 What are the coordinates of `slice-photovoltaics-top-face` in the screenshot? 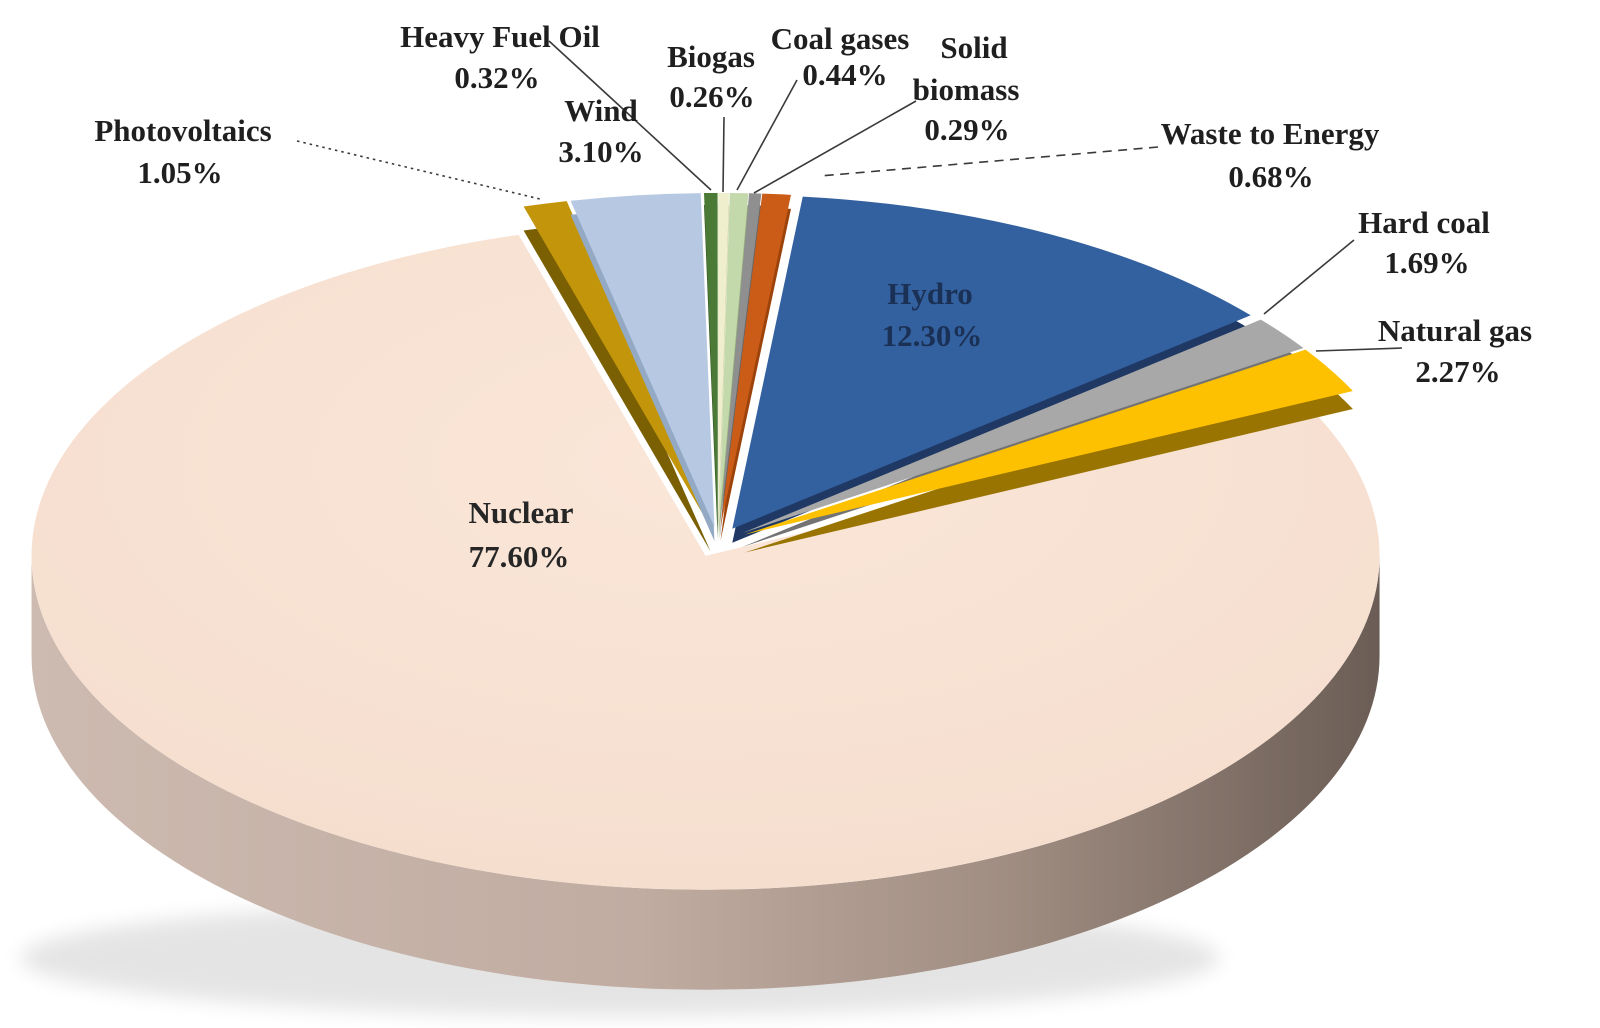 It's located at (617, 364).